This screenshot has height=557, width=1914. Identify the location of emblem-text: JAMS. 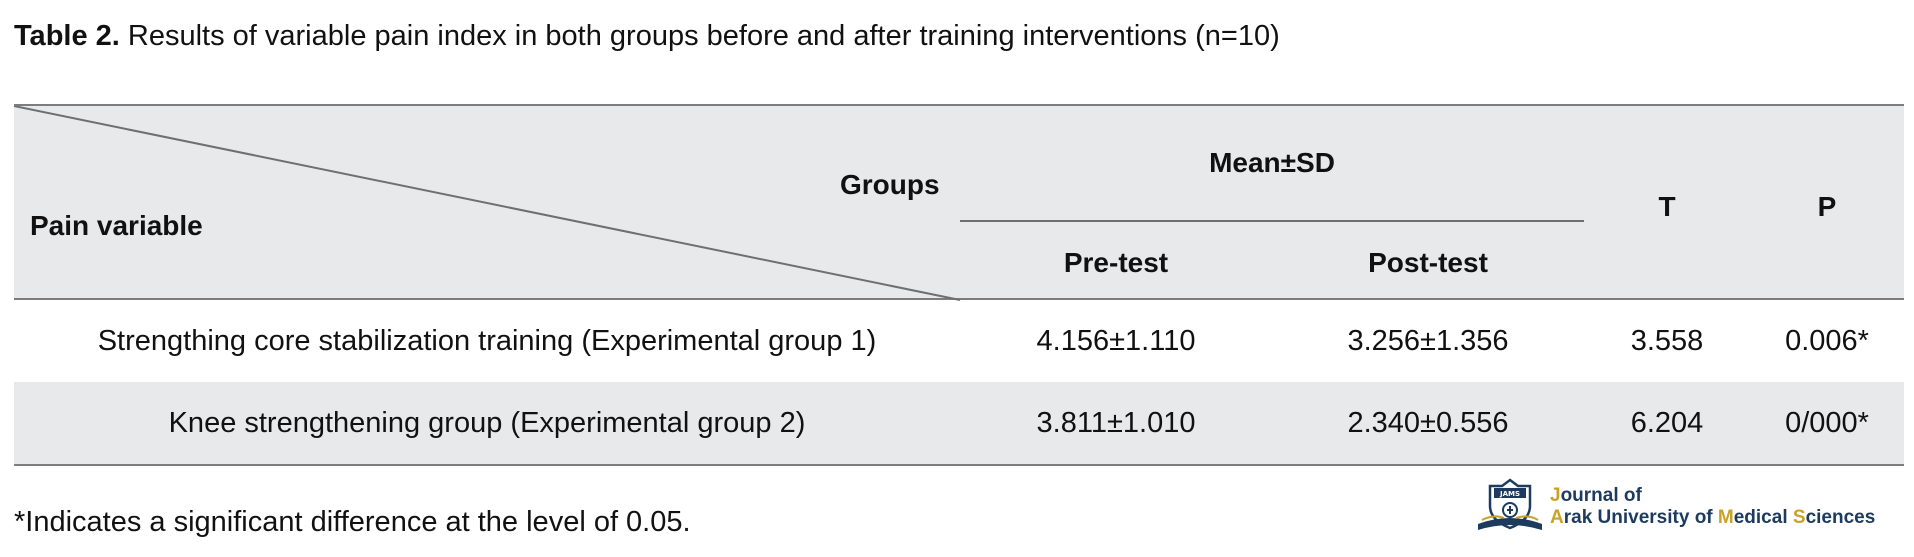
(1509, 494).